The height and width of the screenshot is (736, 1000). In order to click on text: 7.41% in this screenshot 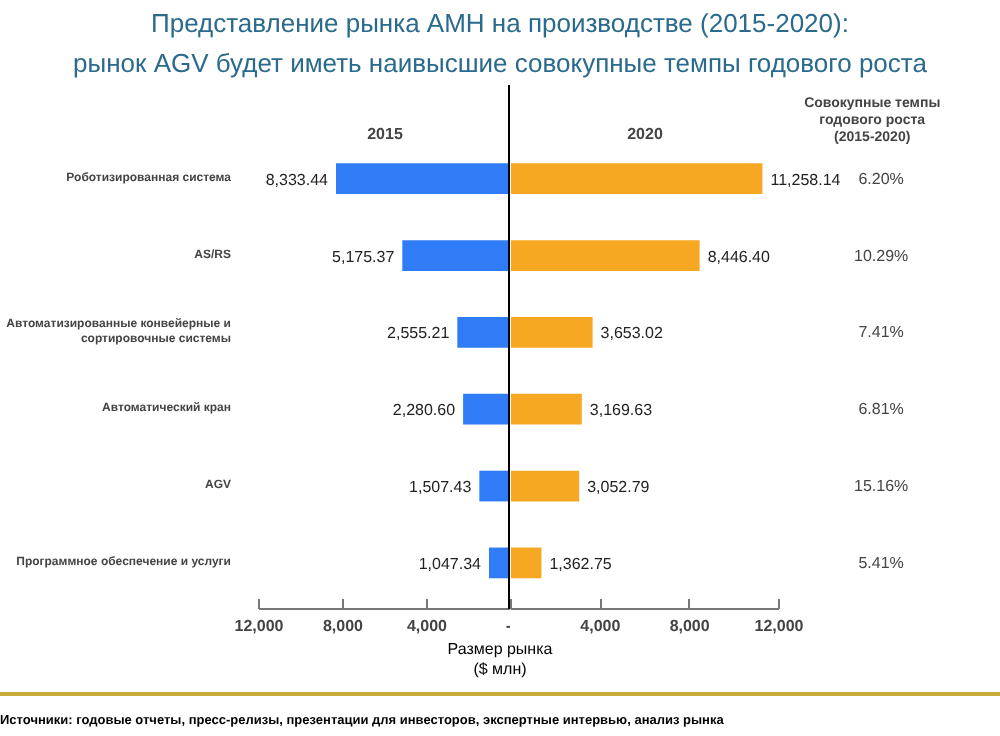, I will do `click(881, 332)`.